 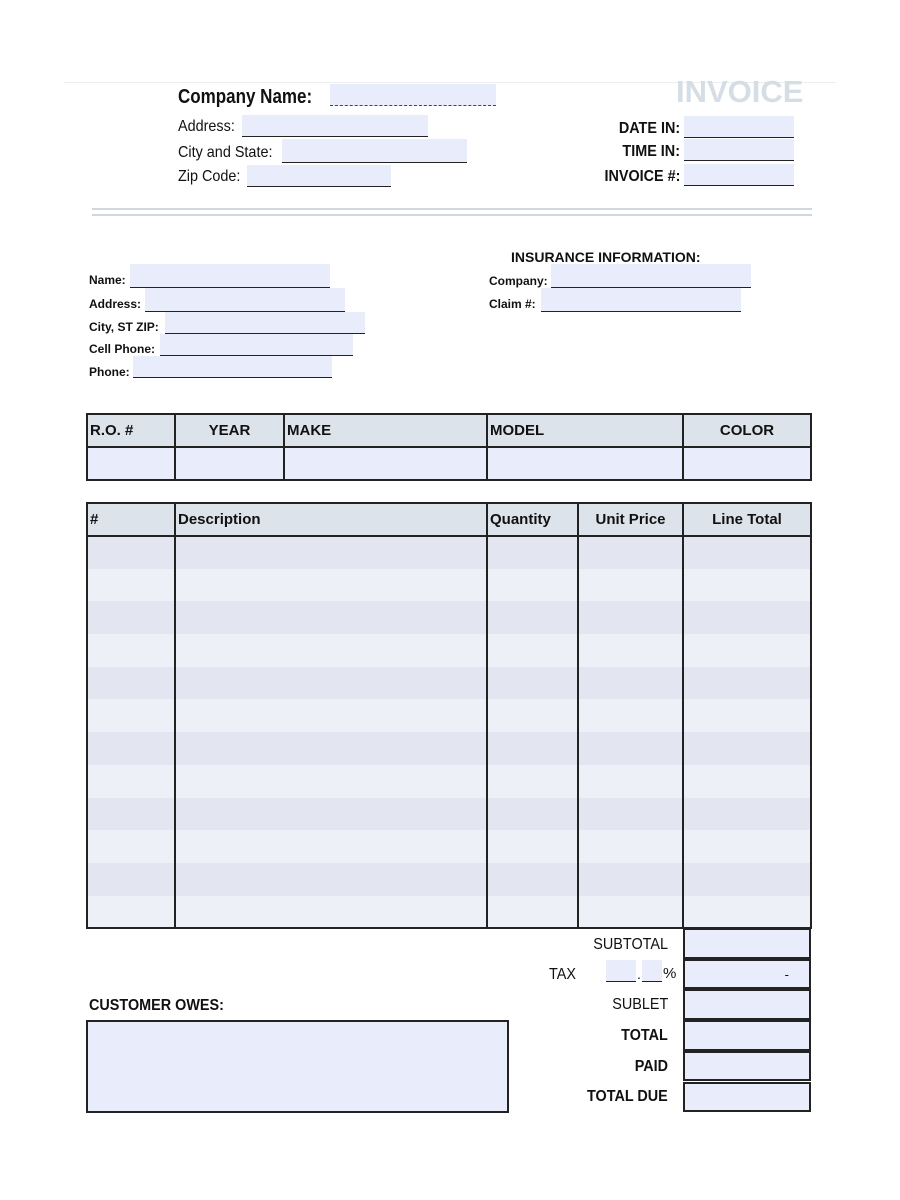 I want to click on date-in-field, so click(x=739, y=127).